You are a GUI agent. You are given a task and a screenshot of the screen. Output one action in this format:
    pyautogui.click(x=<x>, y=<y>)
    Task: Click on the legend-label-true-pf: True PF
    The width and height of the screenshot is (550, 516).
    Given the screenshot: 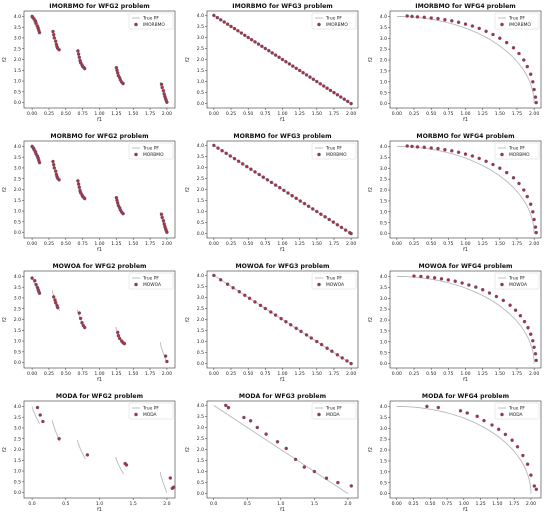 What is the action you would take?
    pyautogui.click(x=516, y=279)
    